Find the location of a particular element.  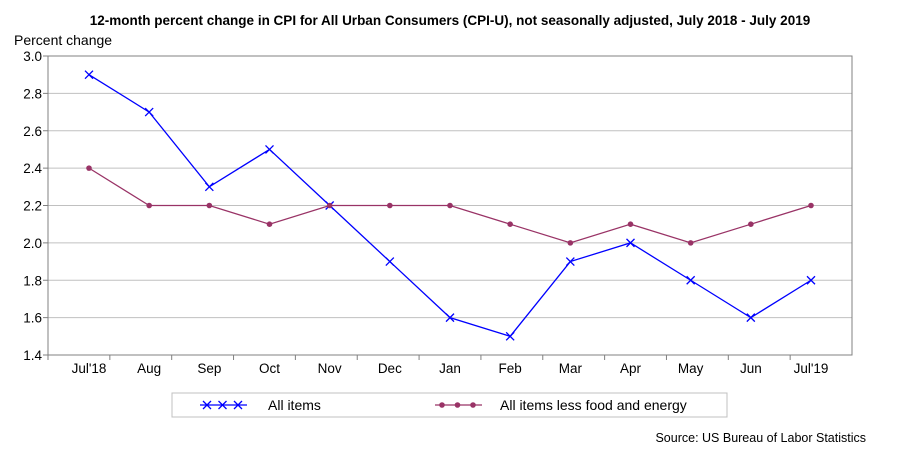

x-tick-label: Jul'18 is located at coordinates (89, 368).